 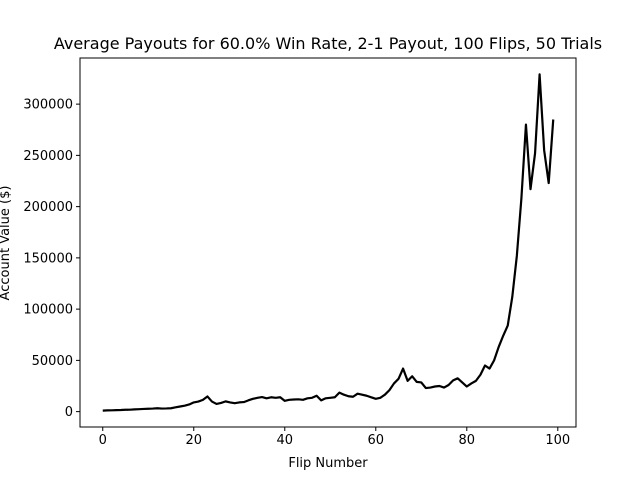 I want to click on y-tick-label: 200000, so click(x=48, y=207).